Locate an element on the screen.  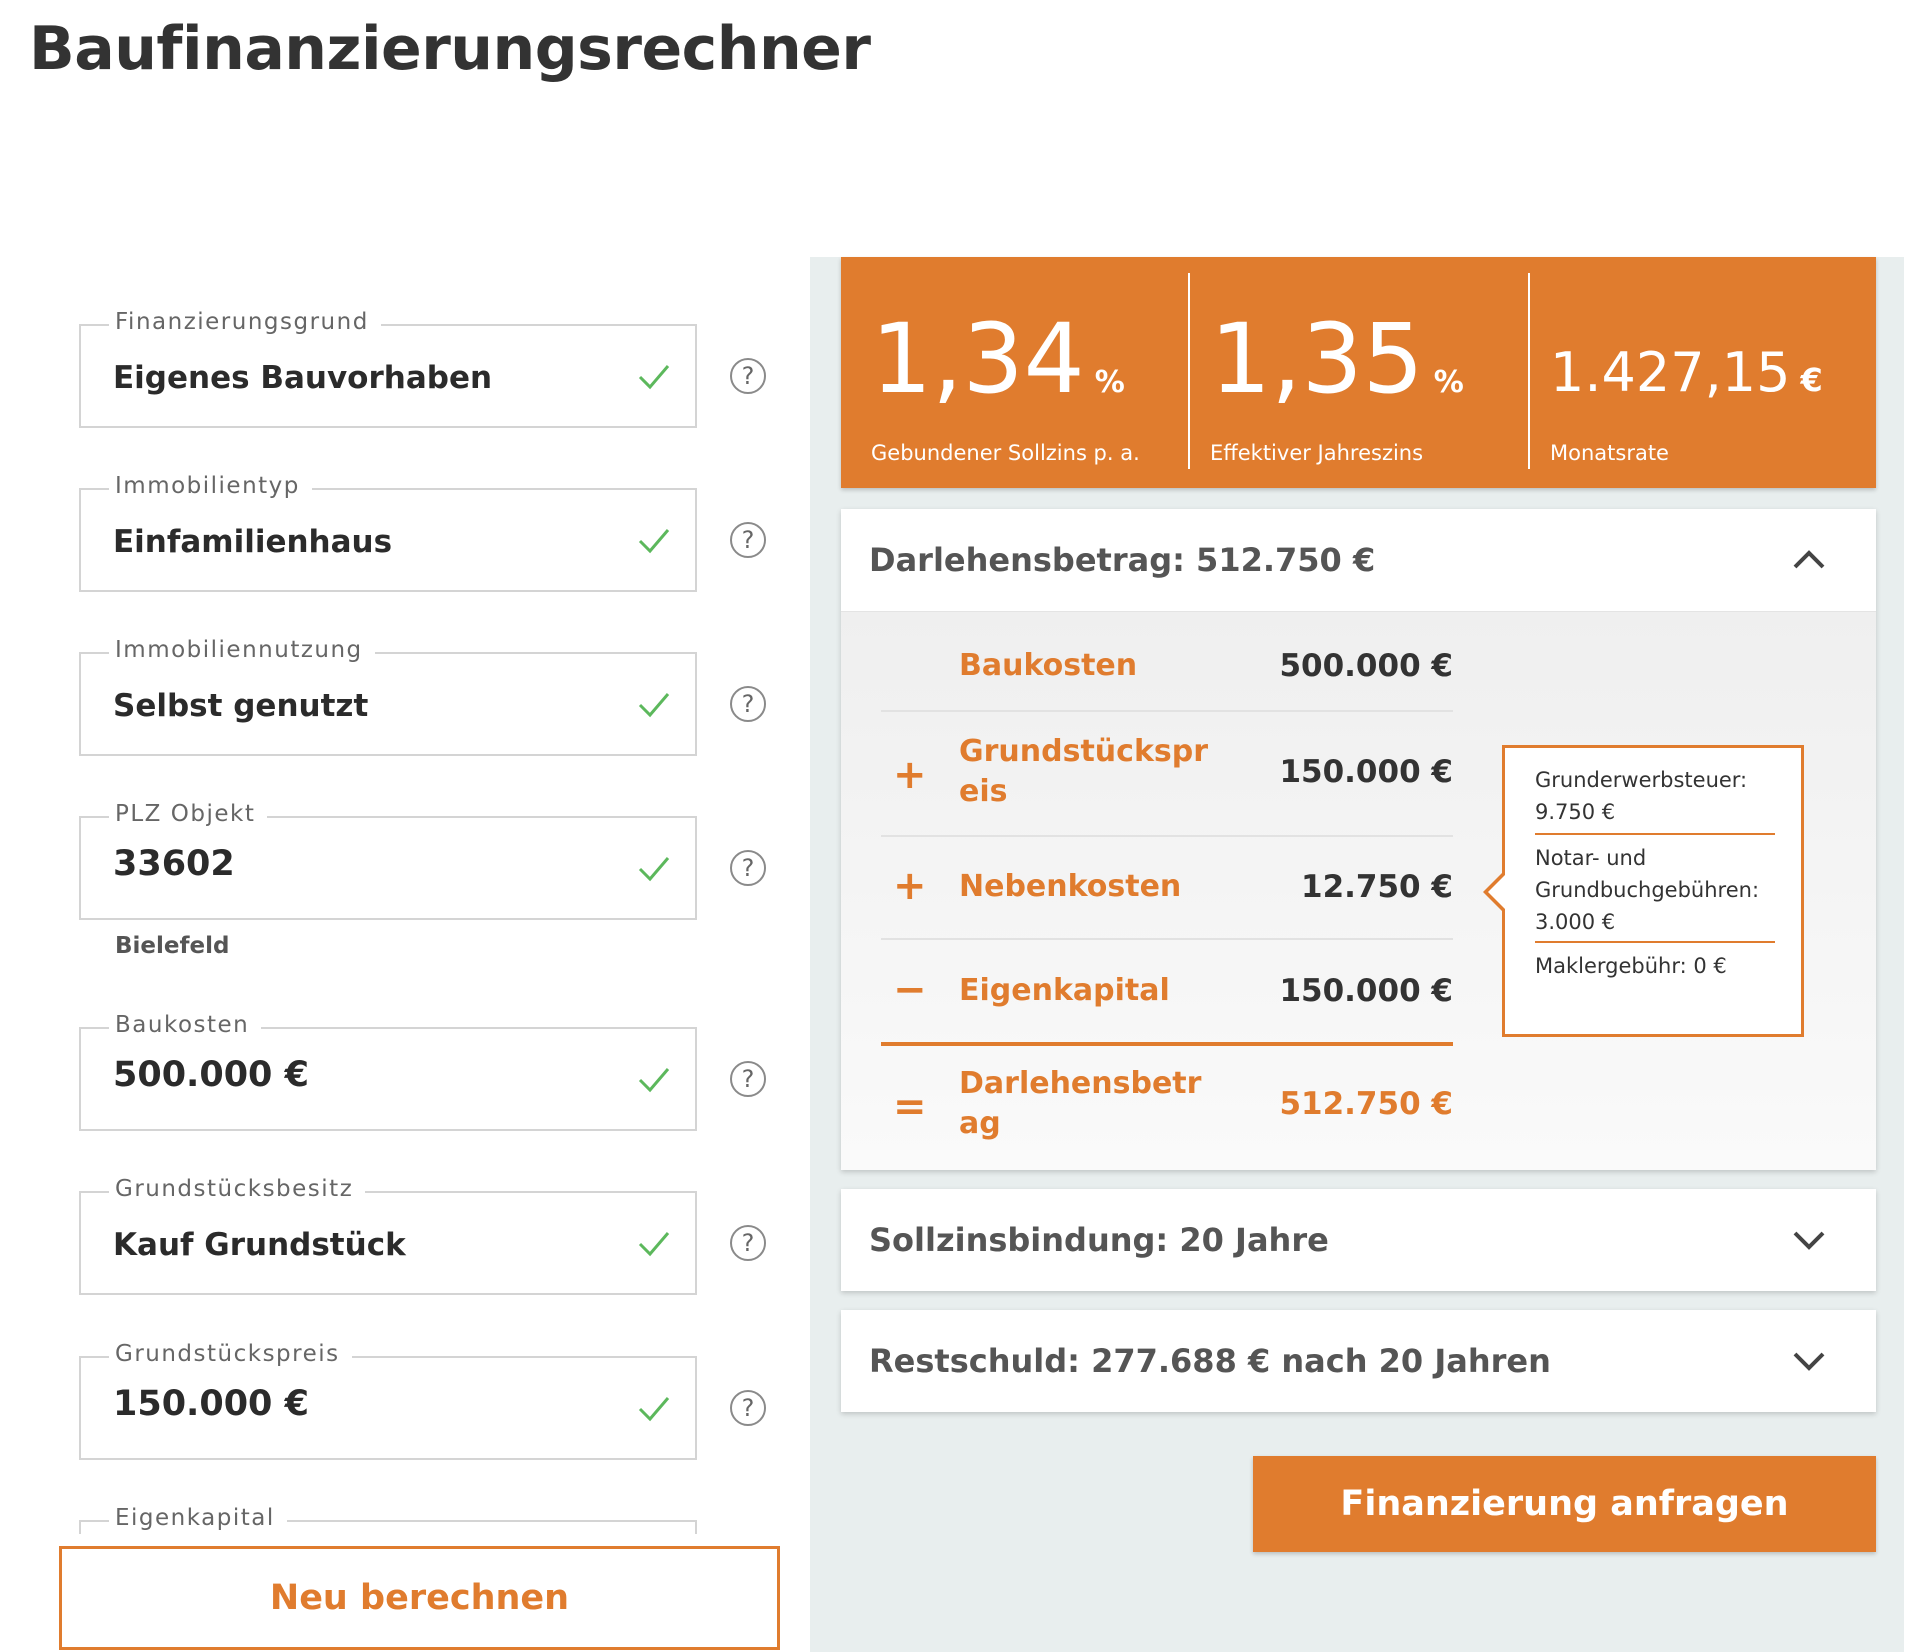
accordion-header: Sollzinsbindung: 20 Jahre is located at coordinates (1358, 1240).